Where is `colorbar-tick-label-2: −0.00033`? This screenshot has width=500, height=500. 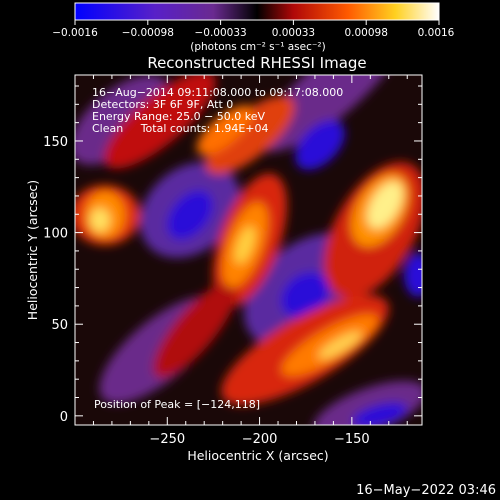 colorbar-tick-label-2: −0.00033 is located at coordinates (220, 33).